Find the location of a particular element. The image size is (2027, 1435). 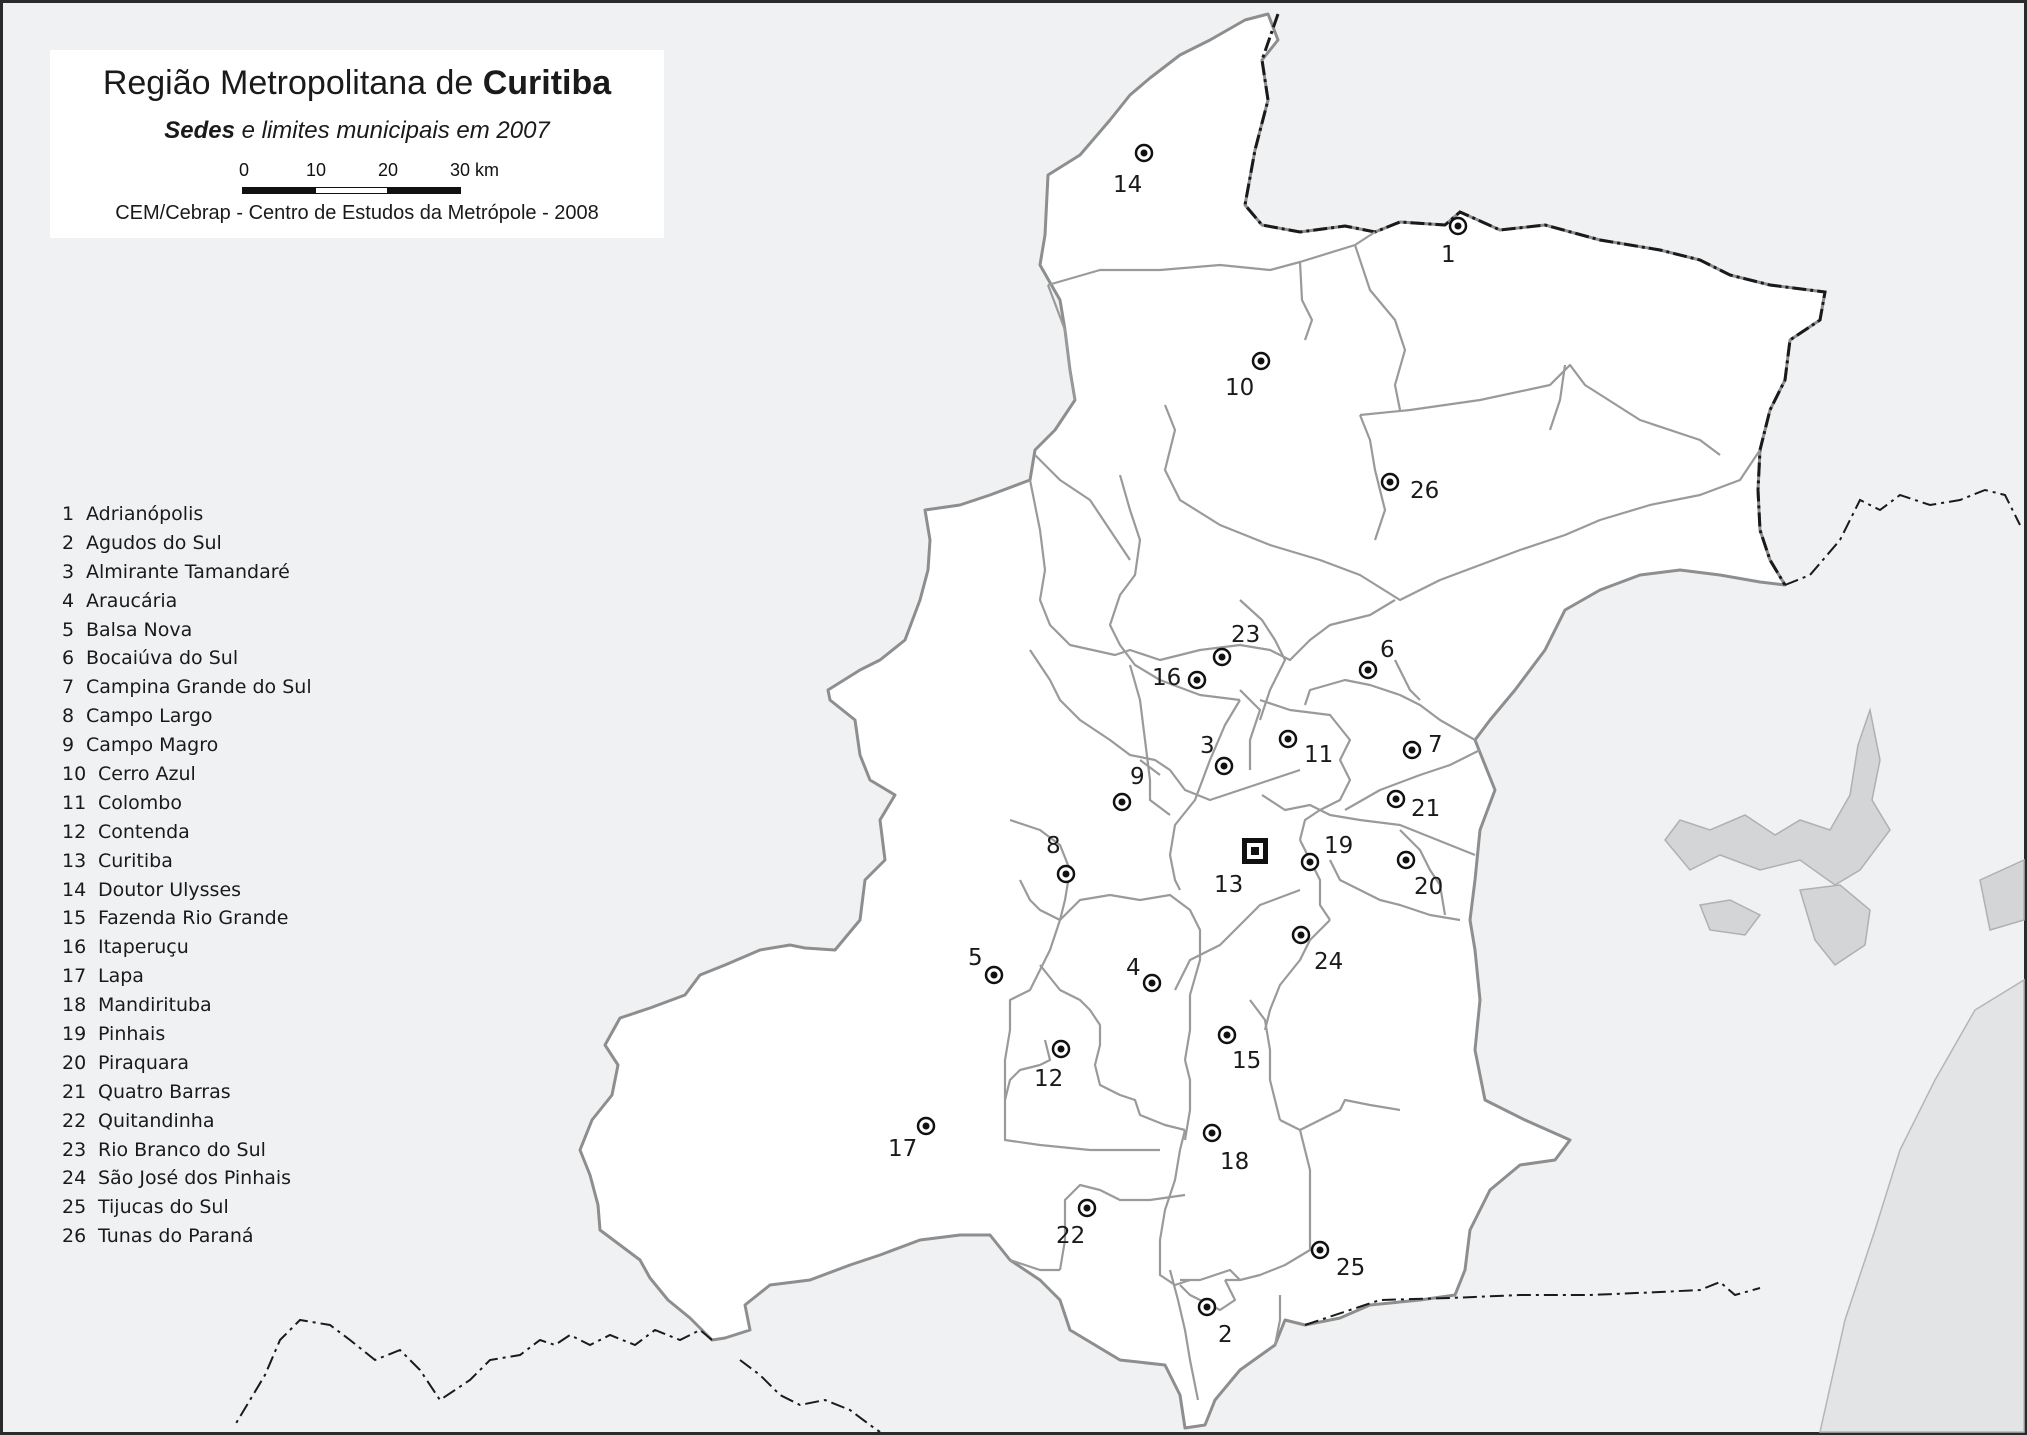

map-label-18: 18 is located at coordinates (1234, 1162).